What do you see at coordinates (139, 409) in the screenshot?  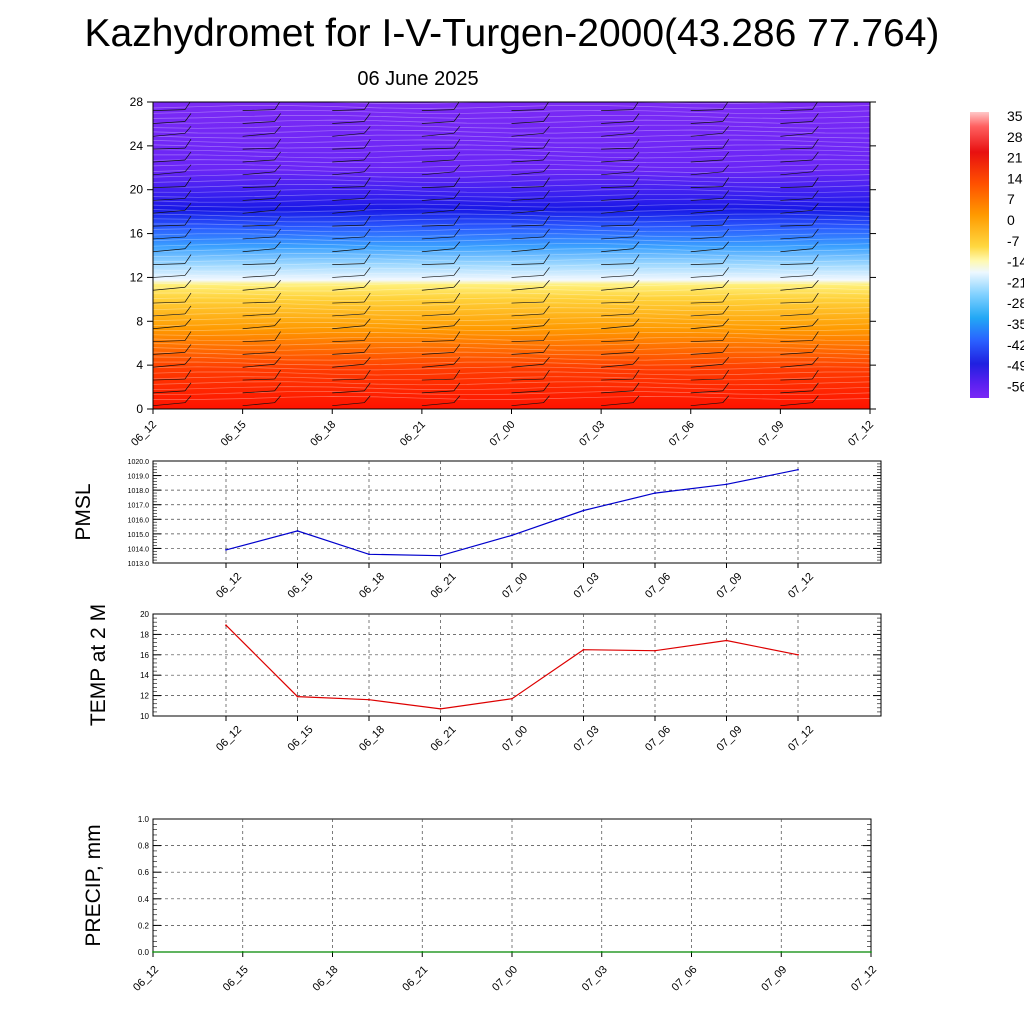 I see `y-tick-label: 0` at bounding box center [139, 409].